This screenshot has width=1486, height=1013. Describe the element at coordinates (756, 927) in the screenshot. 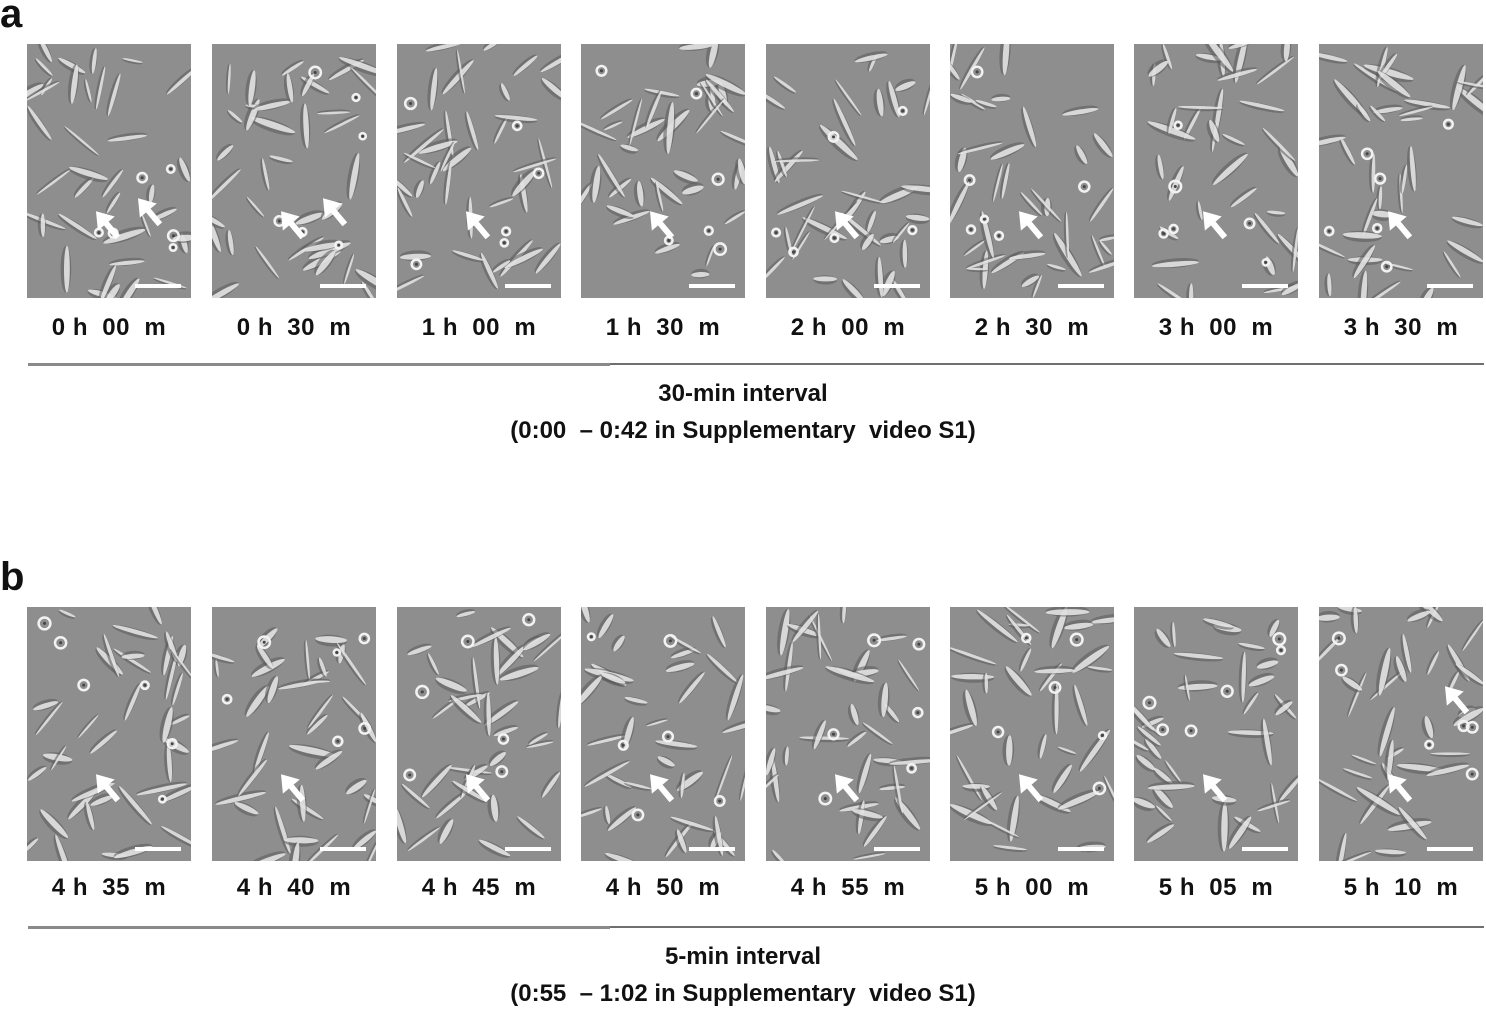

I see `panel-b-timeline-rule` at that location.